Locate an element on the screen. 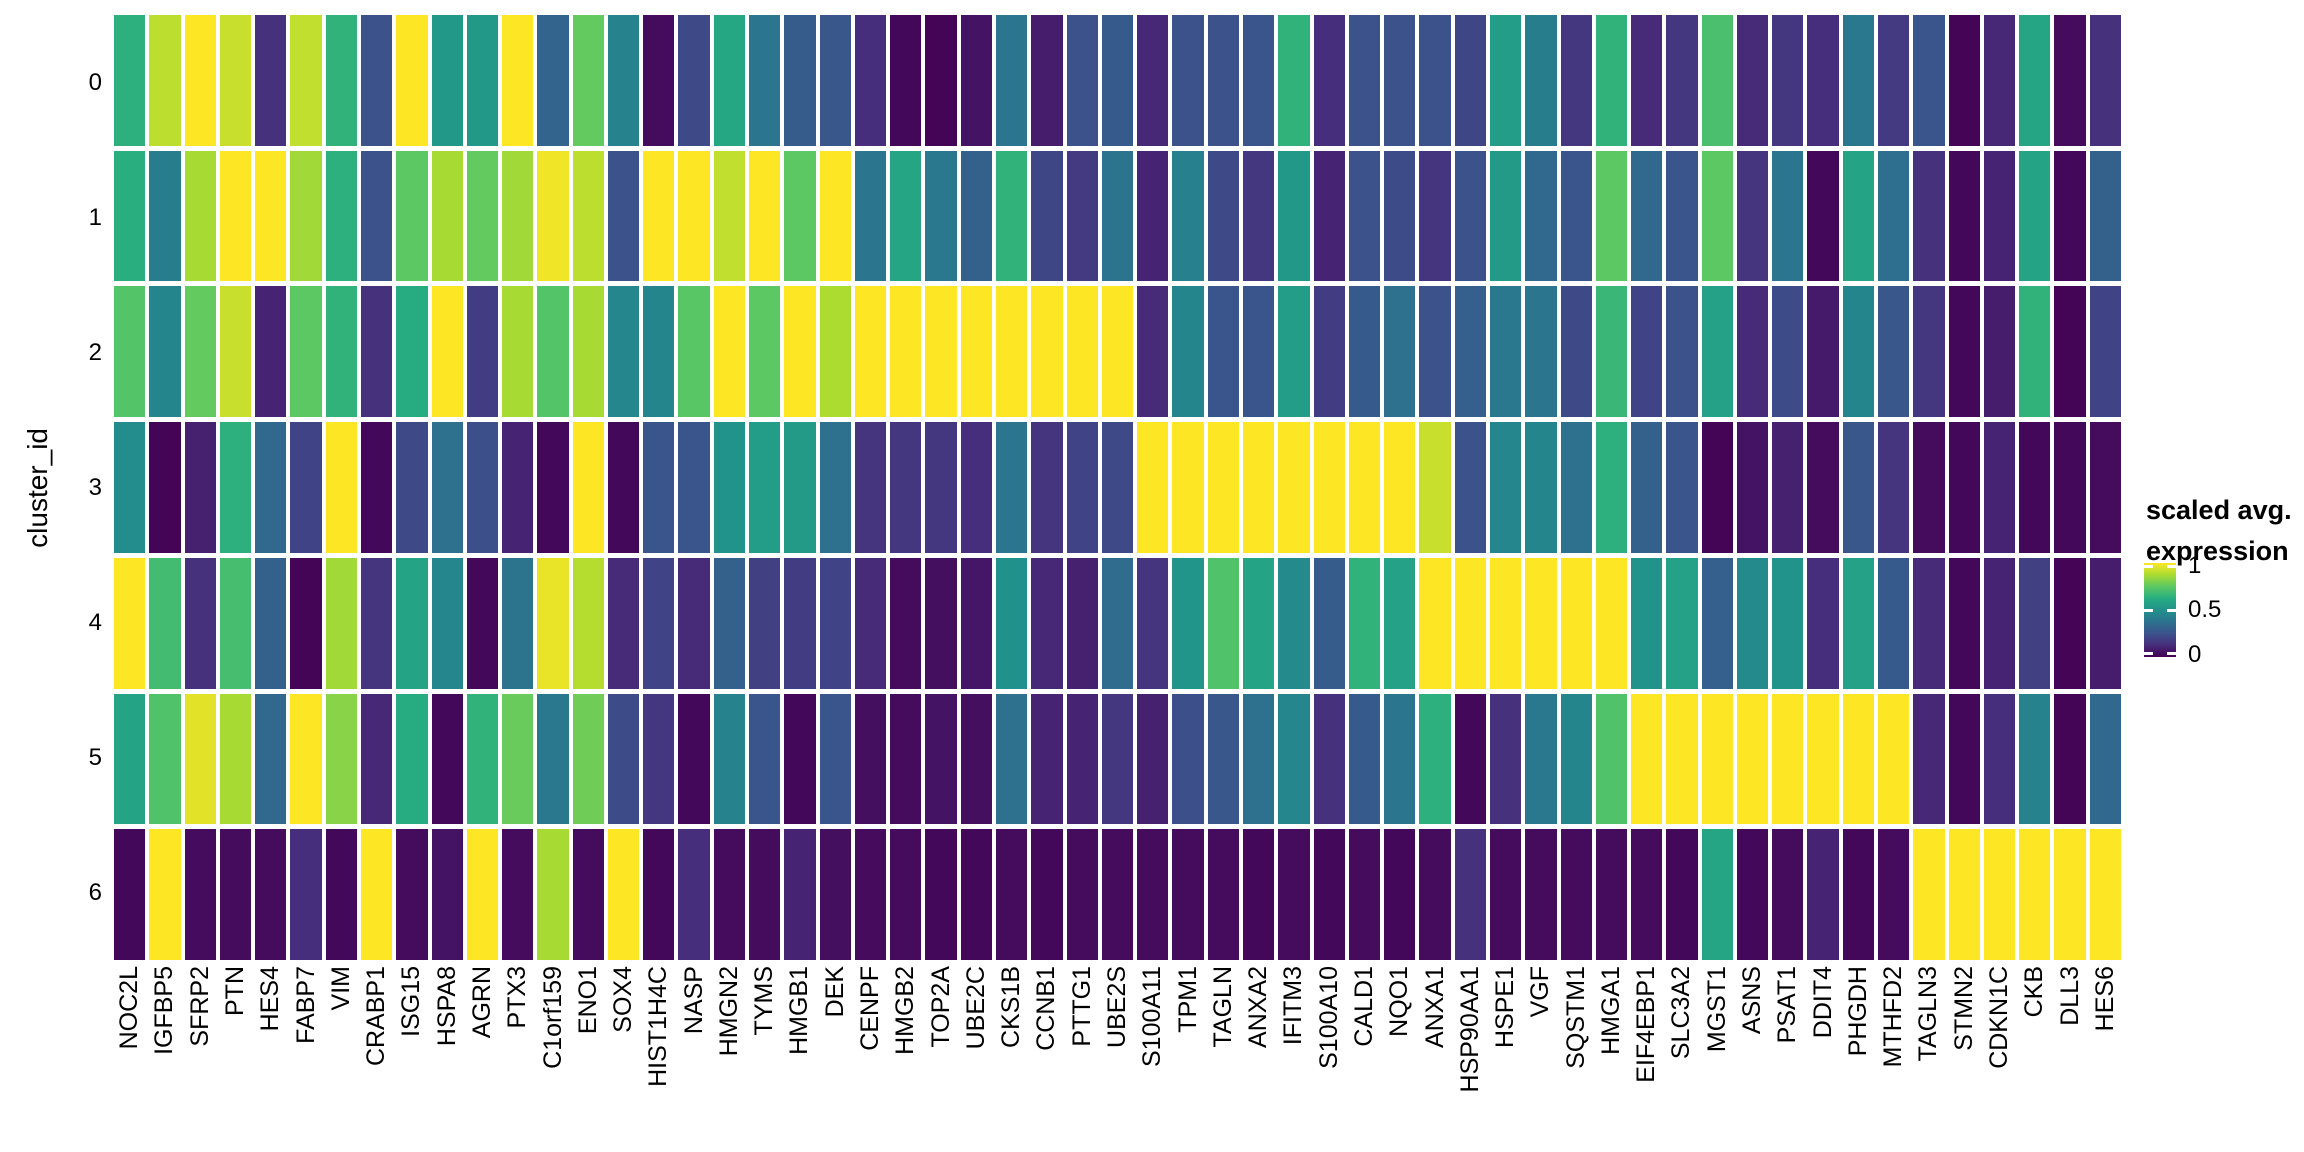 Image resolution: width=2304 pixels, height=1152 pixels. x-tick-label: VGF is located at coordinates (1540, 992).